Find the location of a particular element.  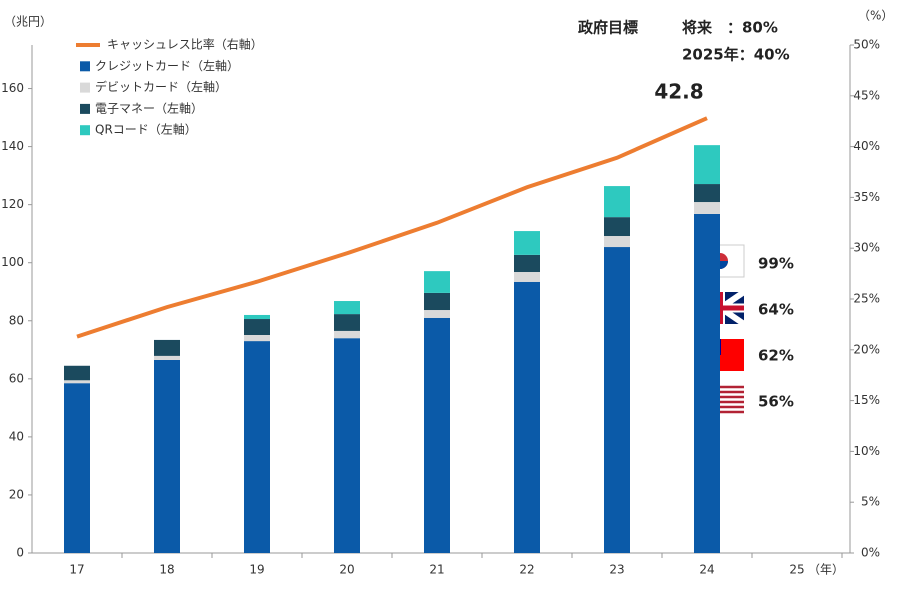

y-axis-label: （兆円） is located at coordinates (28, 22).